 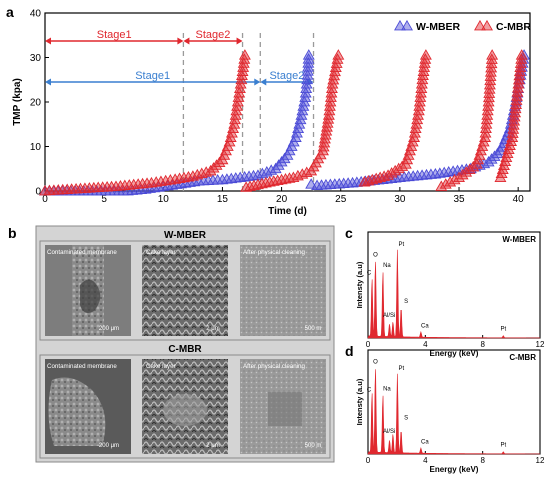 What do you see at coordinates (369, 273) in the screenshot?
I see `peak-label-chart-c: C` at bounding box center [369, 273].